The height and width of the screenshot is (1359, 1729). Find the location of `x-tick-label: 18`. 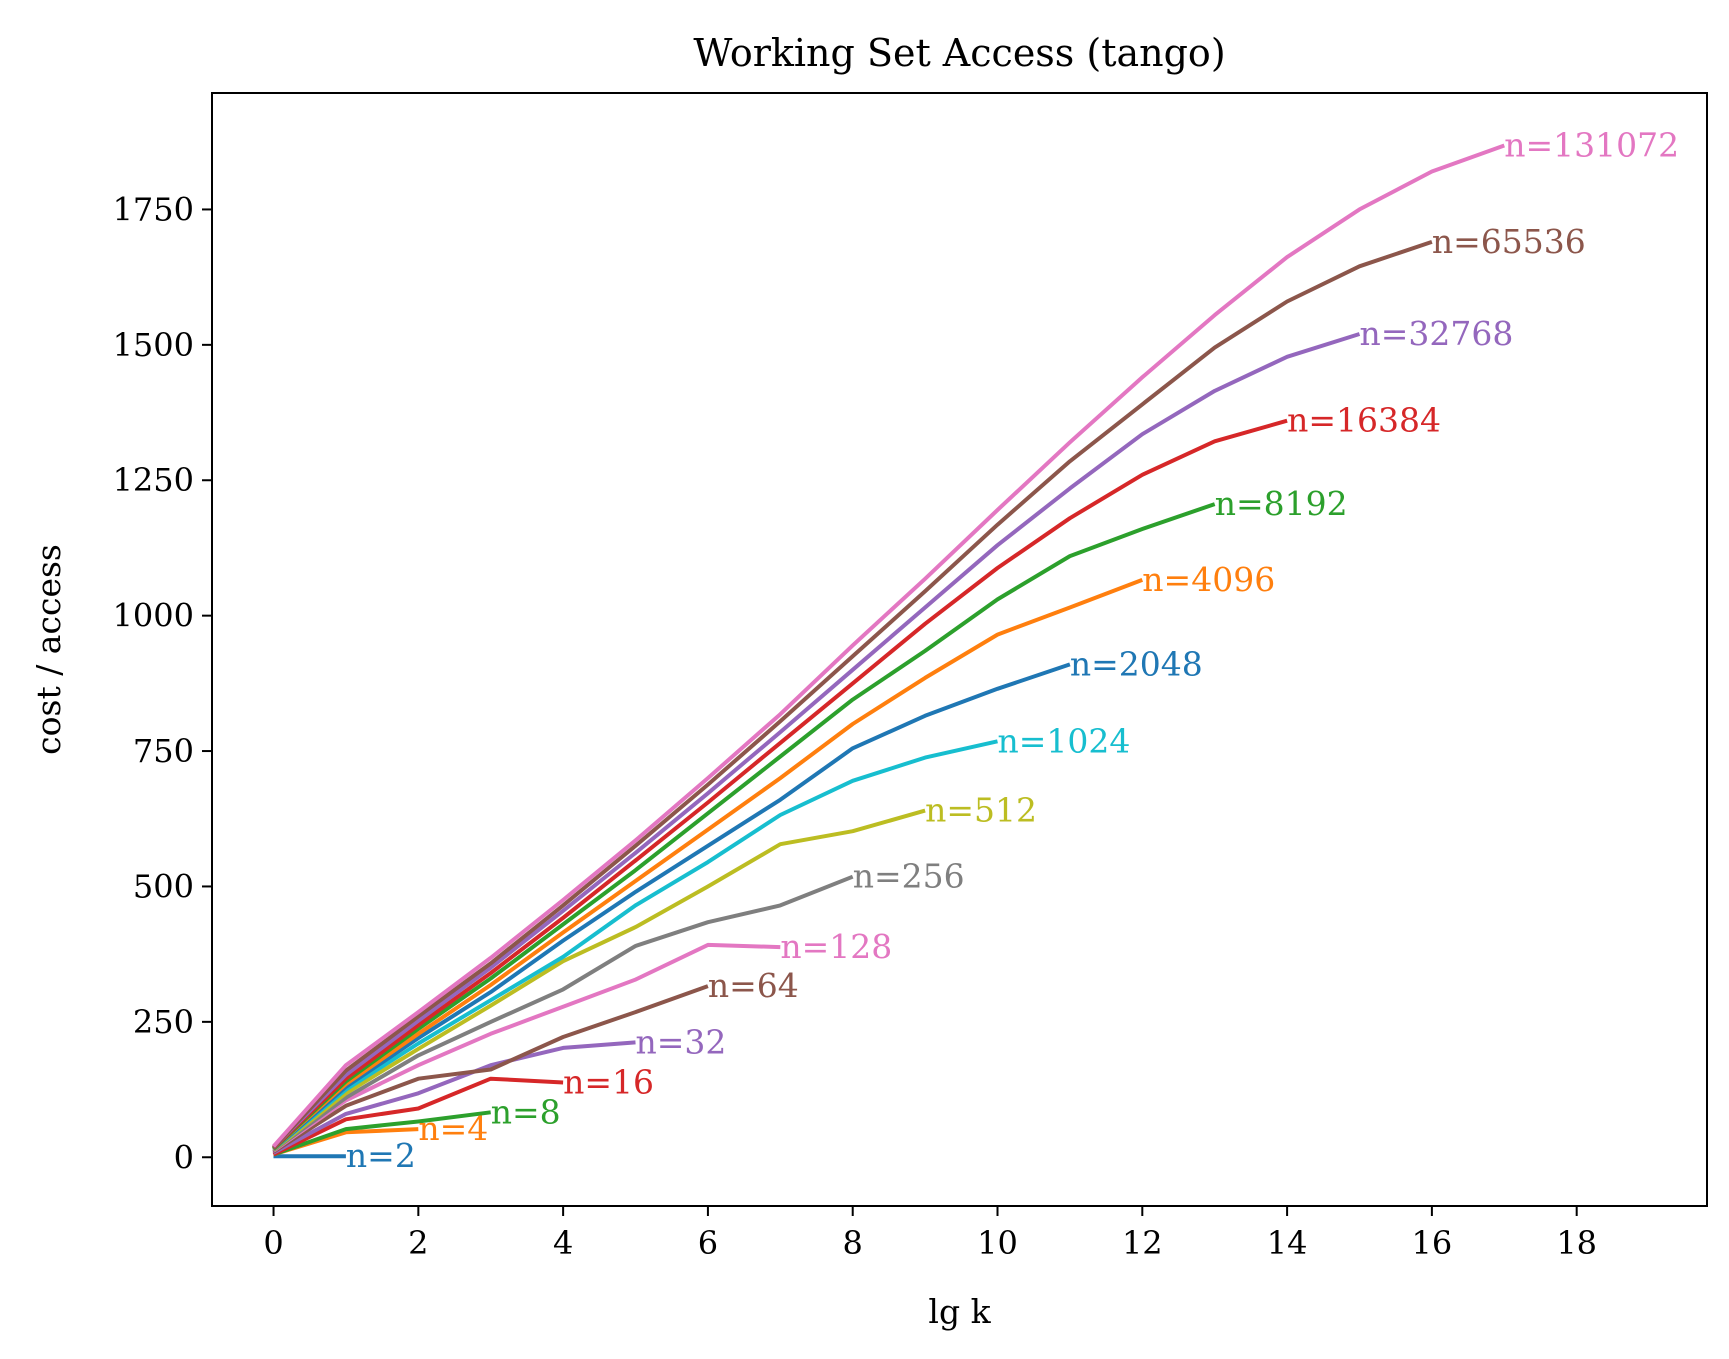

x-tick-label: 18 is located at coordinates (1576, 1243).